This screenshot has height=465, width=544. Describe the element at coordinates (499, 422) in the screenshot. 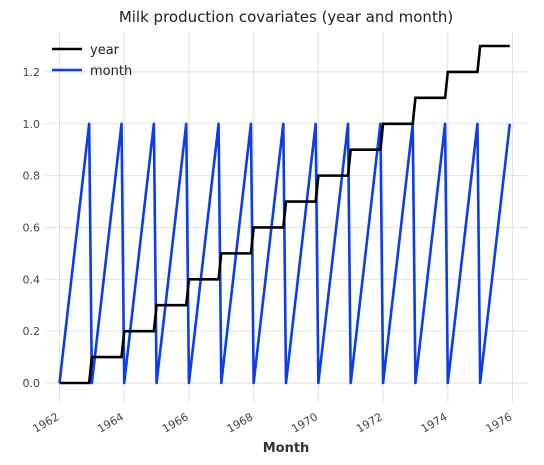

I see `x-tick-label: 1976` at that location.